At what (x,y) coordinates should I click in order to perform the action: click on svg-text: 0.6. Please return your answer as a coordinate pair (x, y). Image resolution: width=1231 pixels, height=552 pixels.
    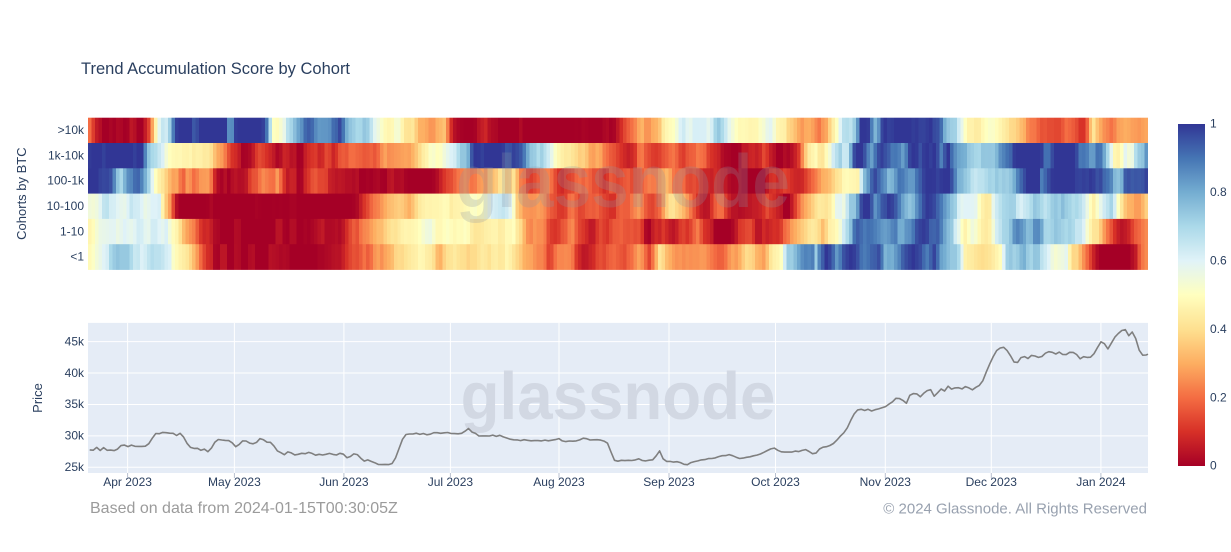
    Looking at the image, I should click on (1218, 260).